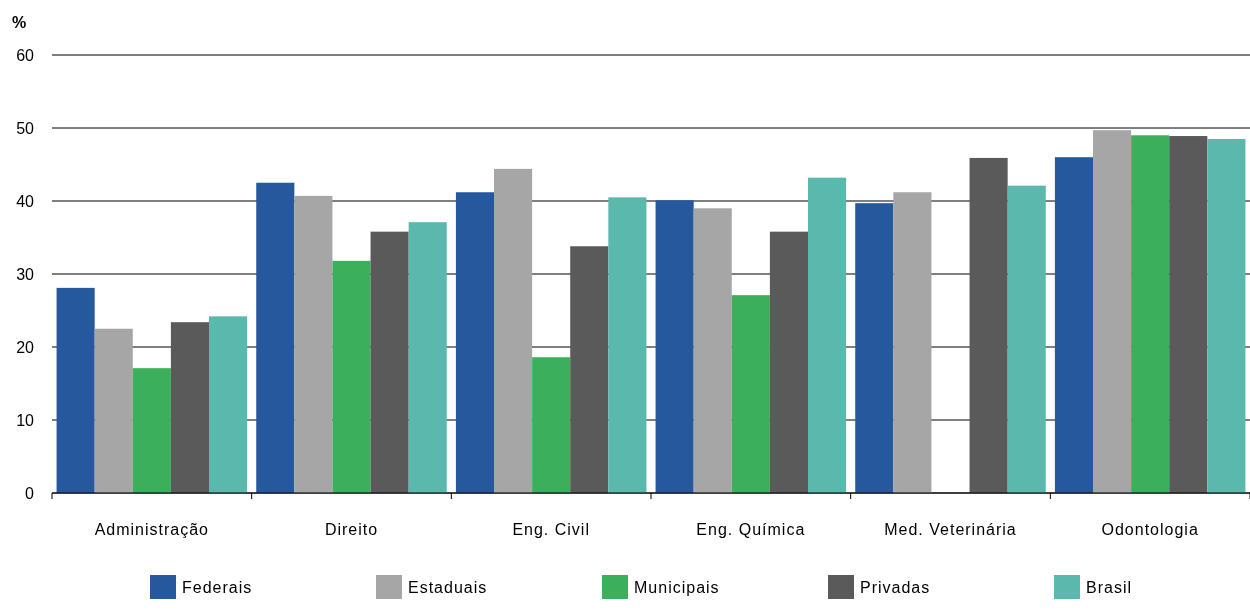  Describe the element at coordinates (895, 587) in the screenshot. I see `legend-label: Privadas` at that location.